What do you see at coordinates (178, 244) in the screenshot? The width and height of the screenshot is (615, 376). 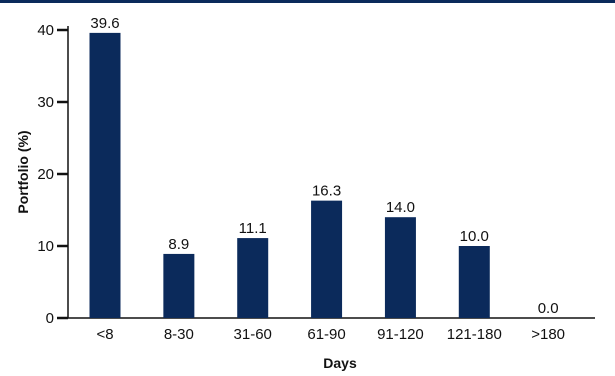 I see `bar-value-label: 8.9` at bounding box center [178, 244].